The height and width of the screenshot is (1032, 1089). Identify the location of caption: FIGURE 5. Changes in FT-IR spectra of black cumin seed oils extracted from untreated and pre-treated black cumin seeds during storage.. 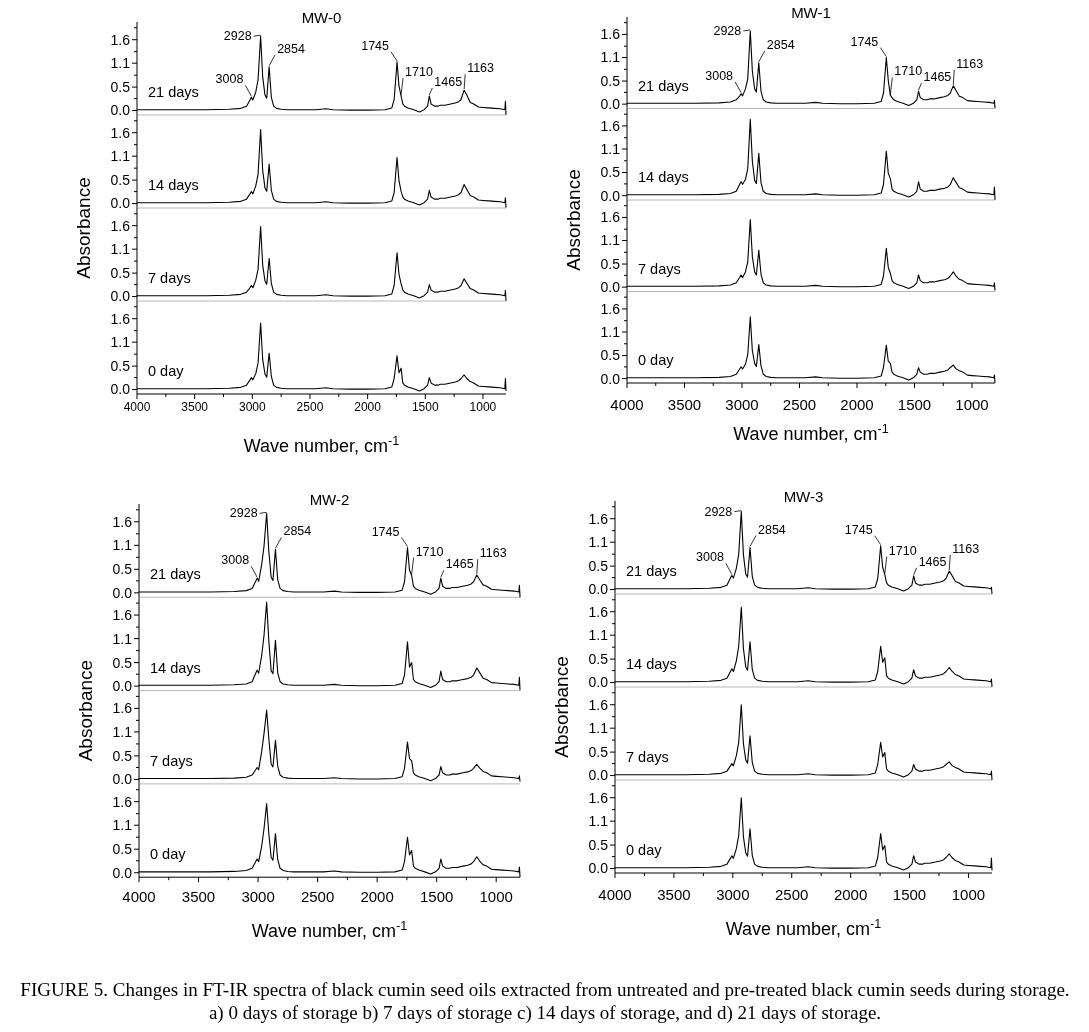
(545, 989).